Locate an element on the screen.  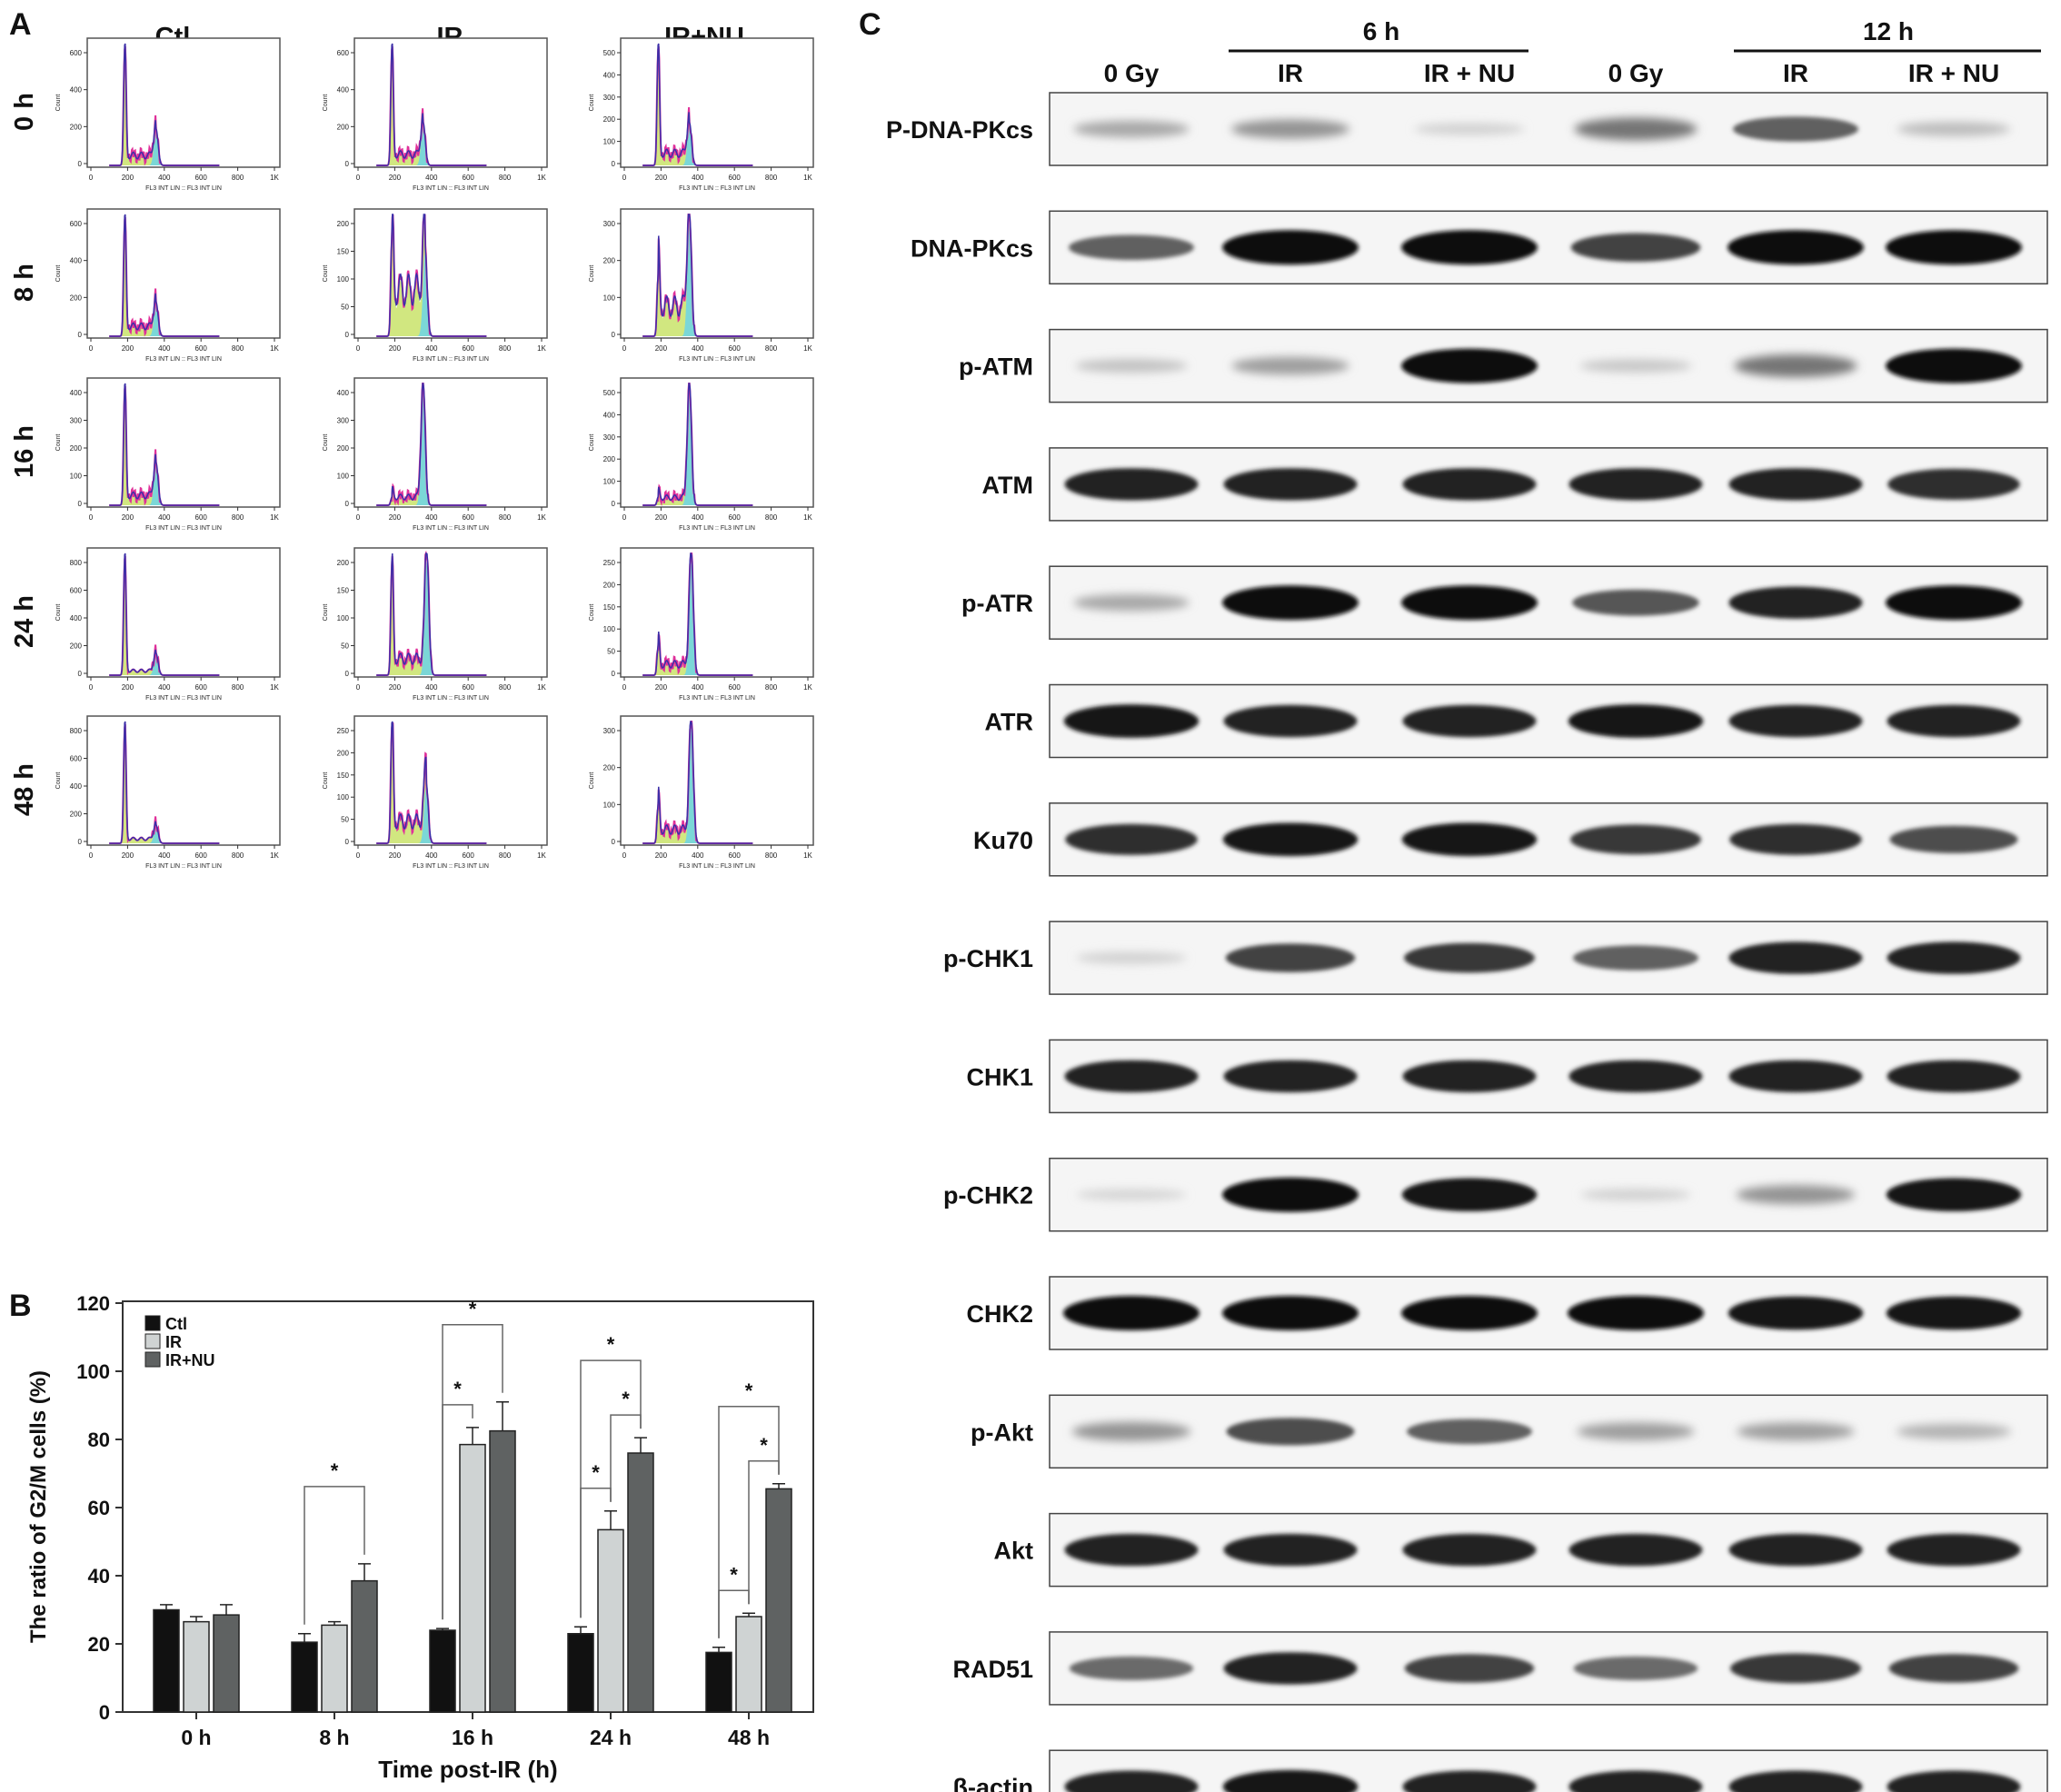
lane-label: 0 Gy is located at coordinates (1132, 73).